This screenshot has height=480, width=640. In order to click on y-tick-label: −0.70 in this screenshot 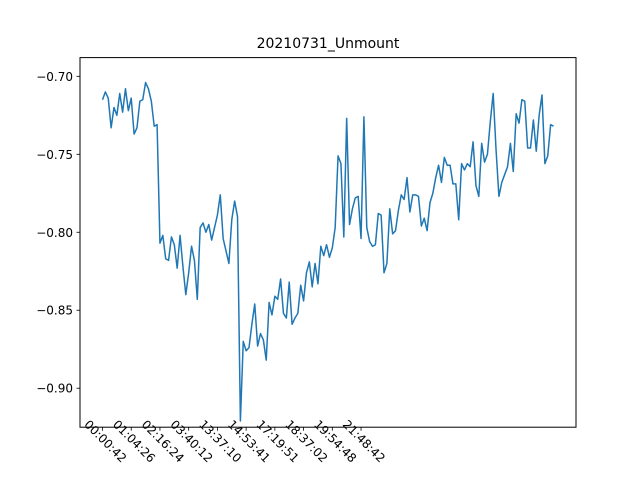, I will do `click(54, 77)`.